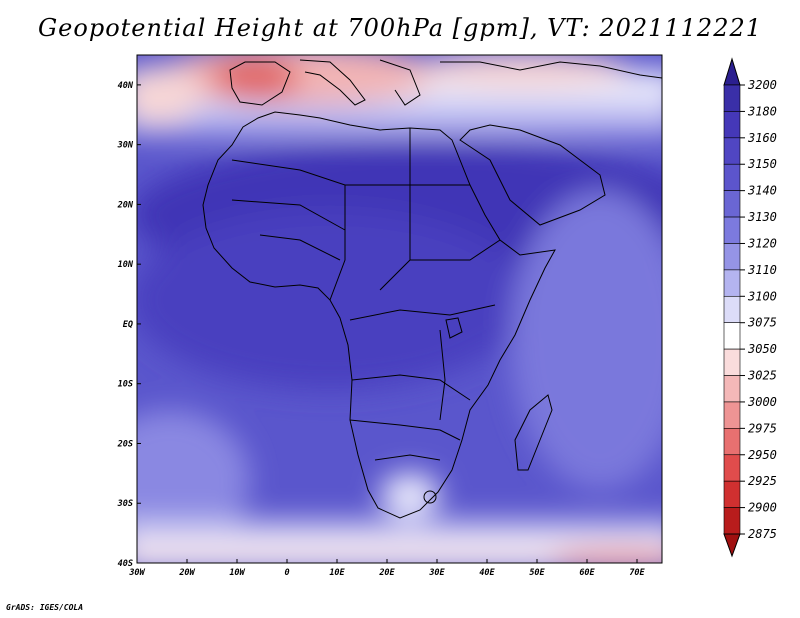 The width and height of the screenshot is (800, 618). Describe the element at coordinates (125, 385) in the screenshot. I see `lat-tick-label: 10S` at that location.